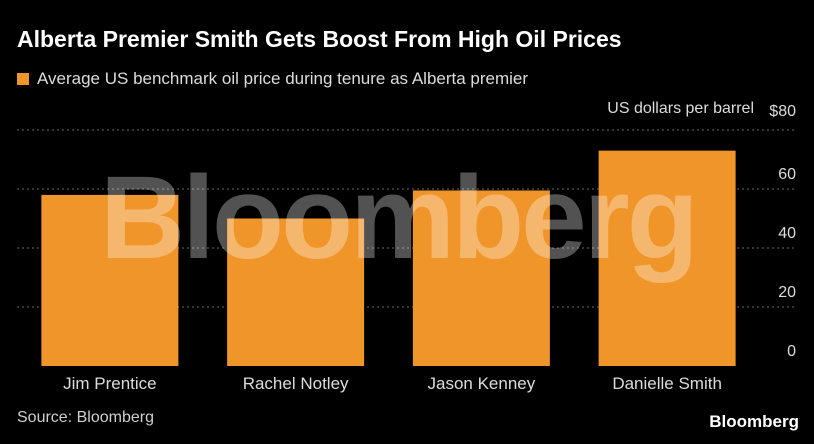  What do you see at coordinates (23, 79) in the screenshot?
I see `legend-swatch` at bounding box center [23, 79].